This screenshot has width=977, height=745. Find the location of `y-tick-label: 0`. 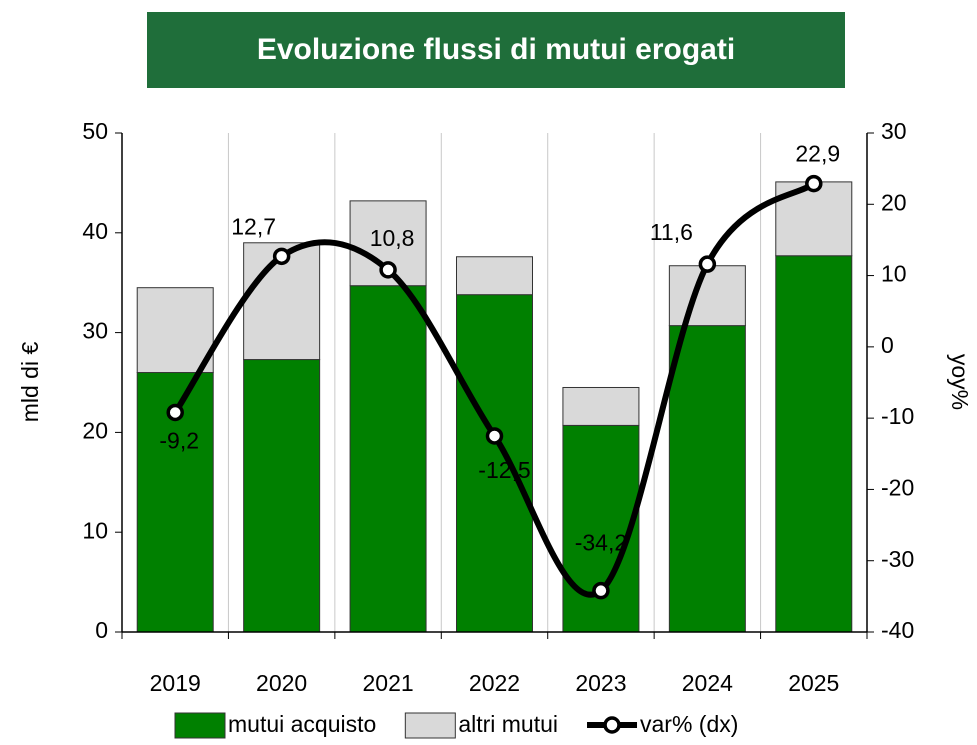

y-tick-label: 0 is located at coordinates (101, 630).